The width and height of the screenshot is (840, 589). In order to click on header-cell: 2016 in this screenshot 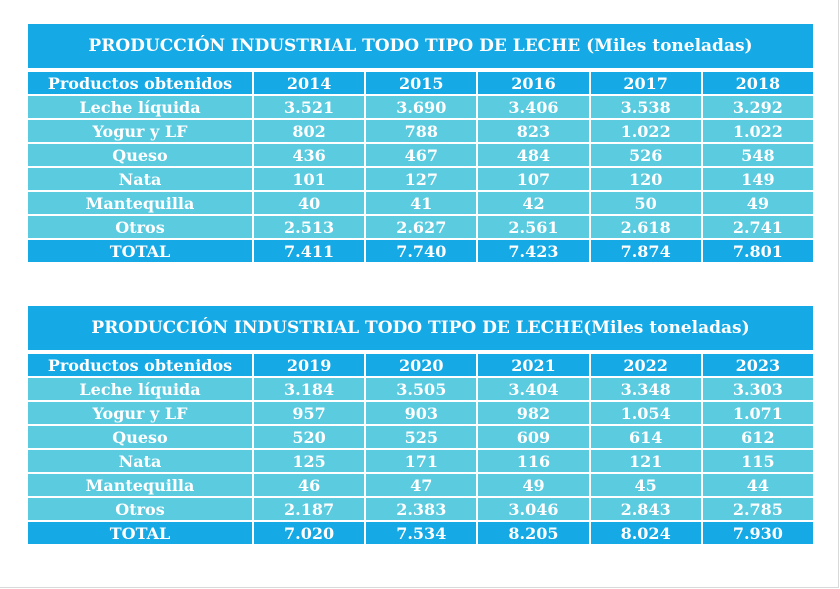, I will do `click(533, 83)`.